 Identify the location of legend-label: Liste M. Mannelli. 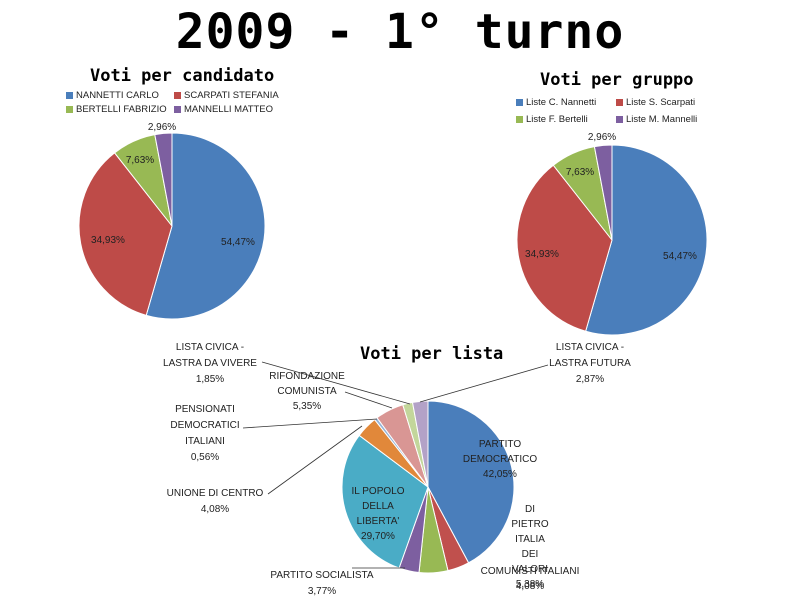
(662, 119).